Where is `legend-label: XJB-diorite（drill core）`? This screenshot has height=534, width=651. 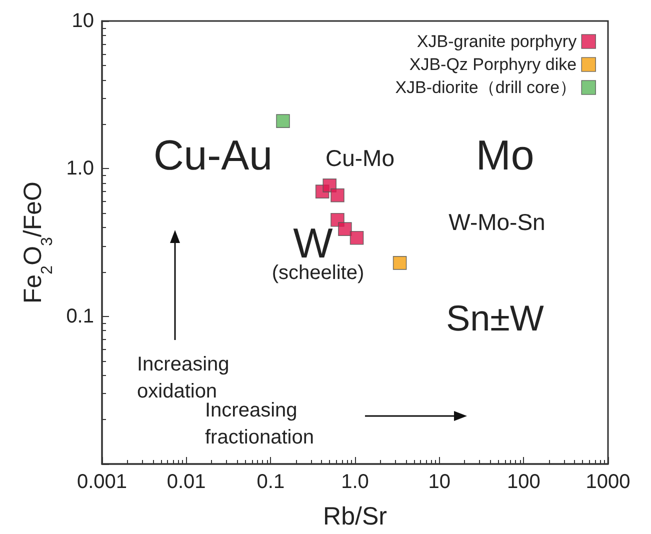
legend-label: XJB-diorite（drill core） is located at coordinates (486, 87).